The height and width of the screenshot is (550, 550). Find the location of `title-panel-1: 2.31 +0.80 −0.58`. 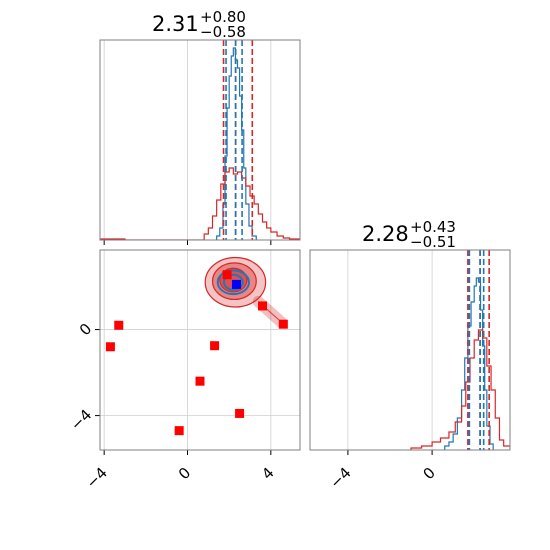

title-panel-1: 2.31 +0.80 −0.58 is located at coordinates (199, 24).